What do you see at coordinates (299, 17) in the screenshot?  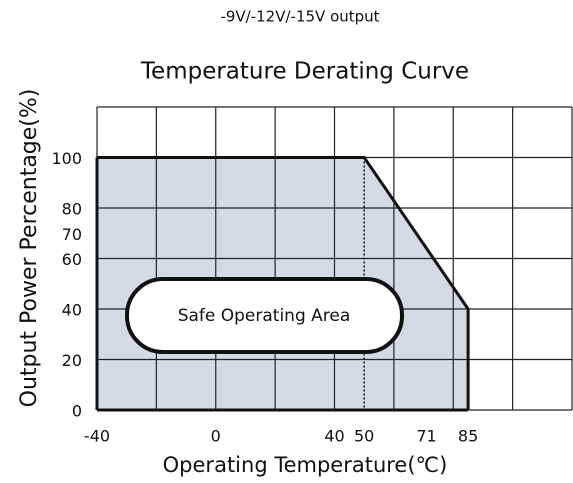 I see `header: -9V/-12V/-15V output` at bounding box center [299, 17].